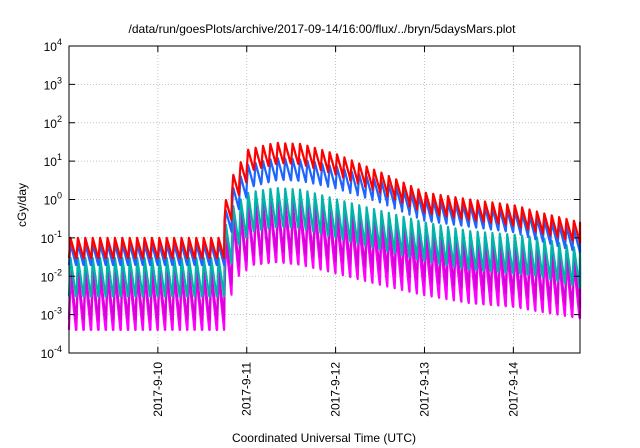 This screenshot has width=640, height=448. I want to click on x-tick-label: 2017-9-10, so click(158, 389).